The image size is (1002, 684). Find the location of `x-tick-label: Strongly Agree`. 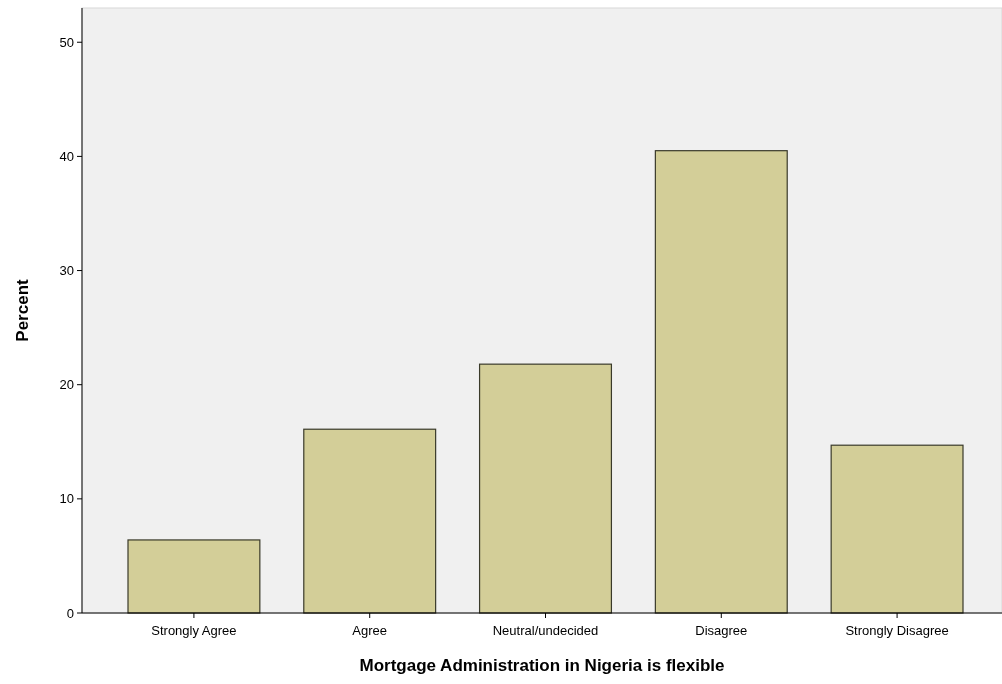

x-tick-label: Strongly Agree is located at coordinates (194, 630).